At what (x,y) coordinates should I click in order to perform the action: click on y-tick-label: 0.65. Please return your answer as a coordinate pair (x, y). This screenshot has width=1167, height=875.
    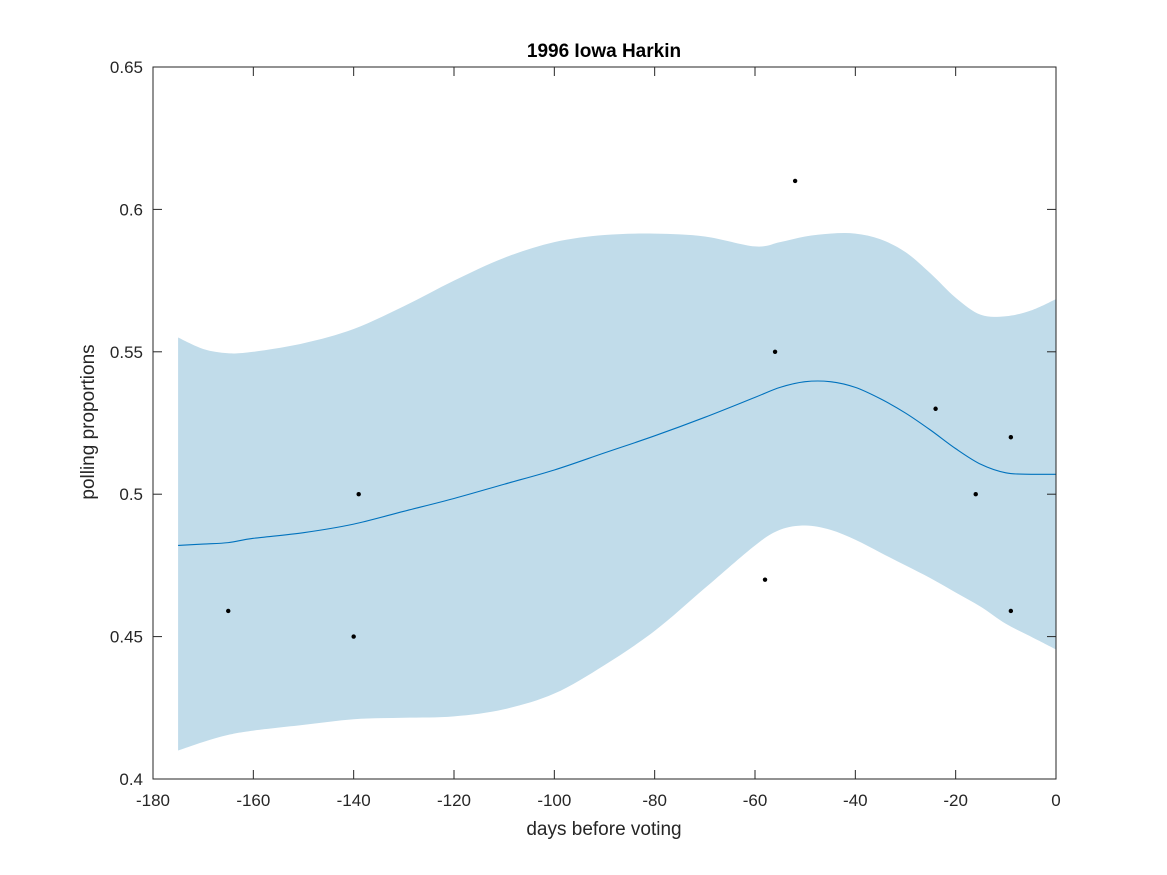
    Looking at the image, I should click on (126, 67).